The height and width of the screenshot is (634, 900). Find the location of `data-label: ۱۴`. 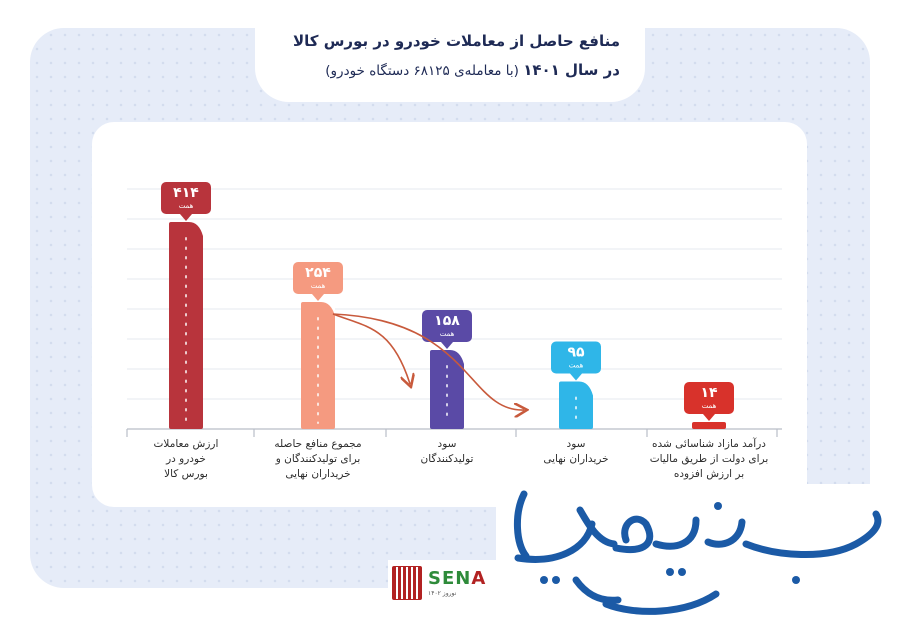

data-label: ۱۴ is located at coordinates (709, 393).